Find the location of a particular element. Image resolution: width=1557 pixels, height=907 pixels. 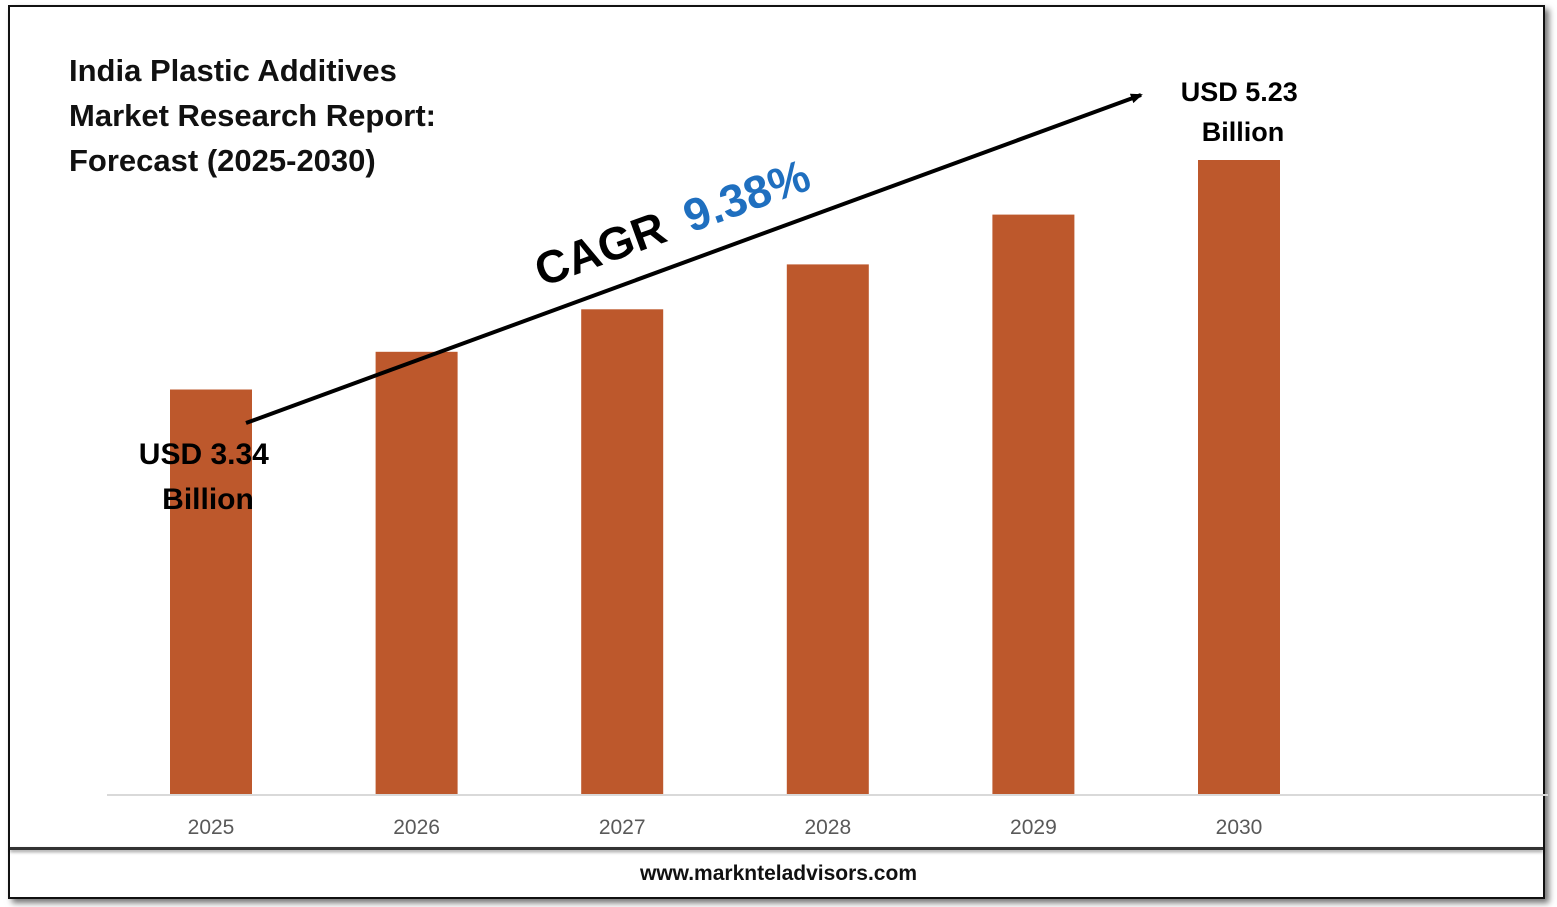

x-tick-label-2026: 2026 is located at coordinates (416, 827).